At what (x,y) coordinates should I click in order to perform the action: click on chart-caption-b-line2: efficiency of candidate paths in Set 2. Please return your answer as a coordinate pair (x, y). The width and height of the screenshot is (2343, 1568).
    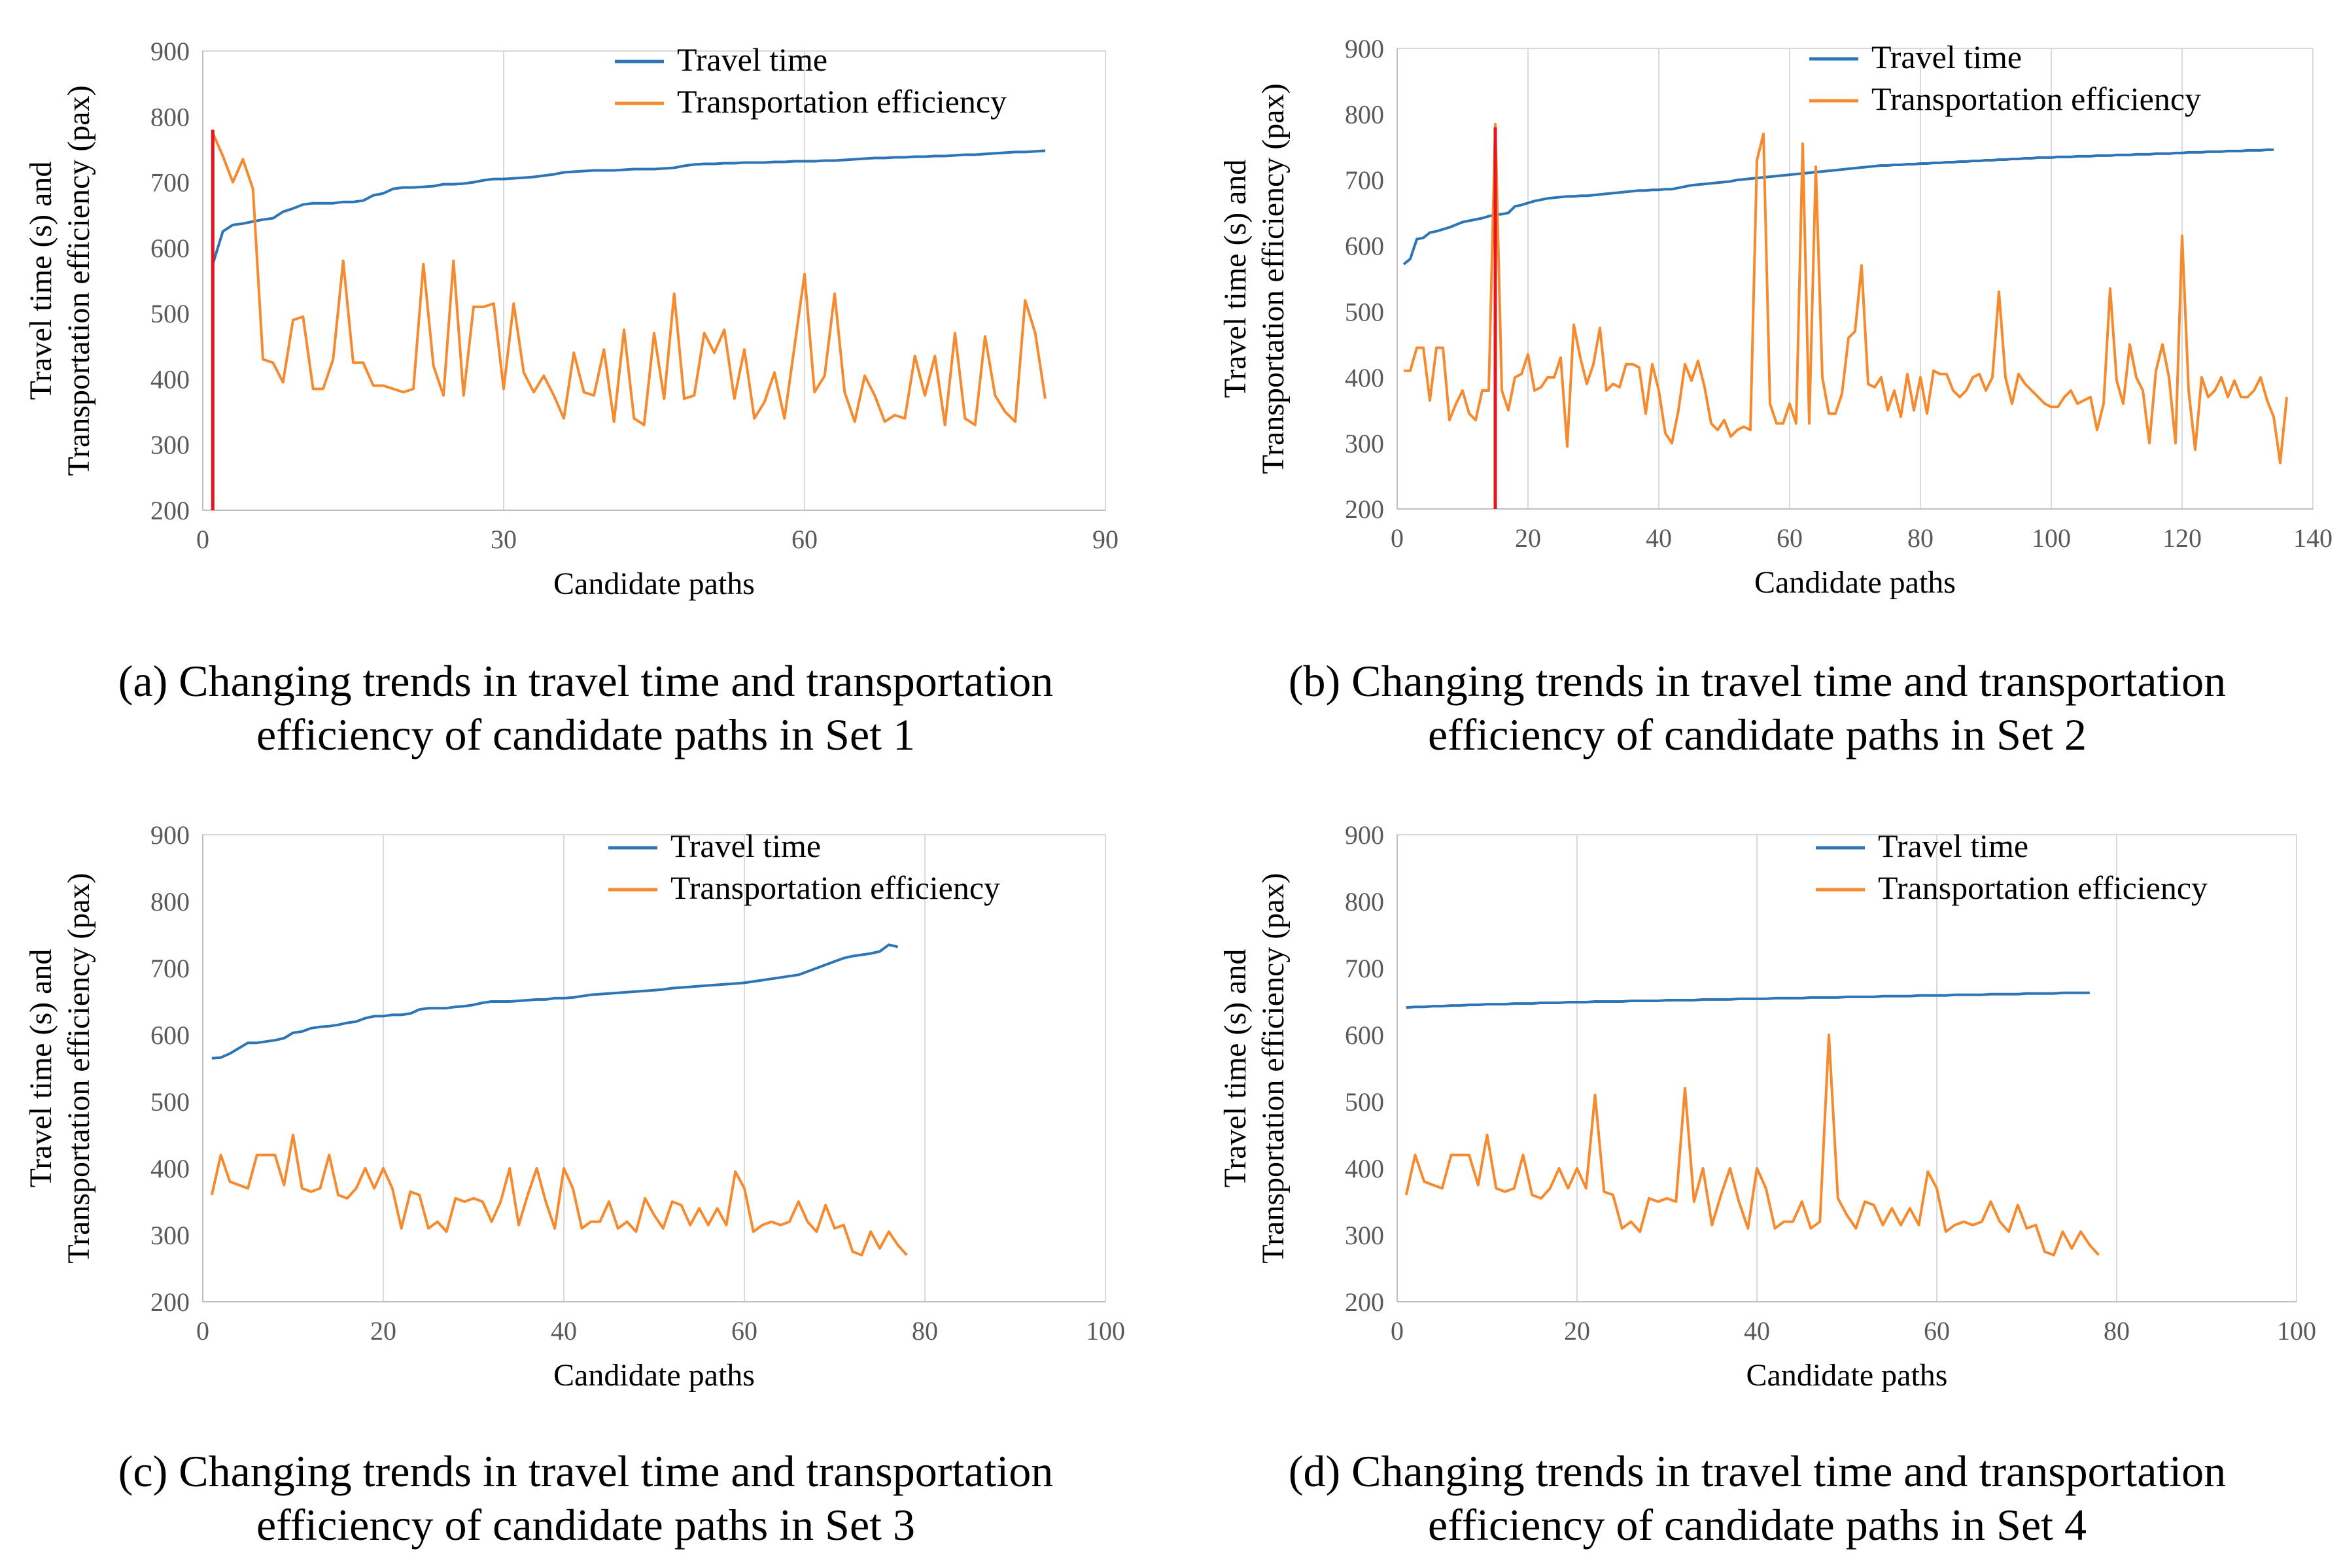
    Looking at the image, I should click on (1757, 735).